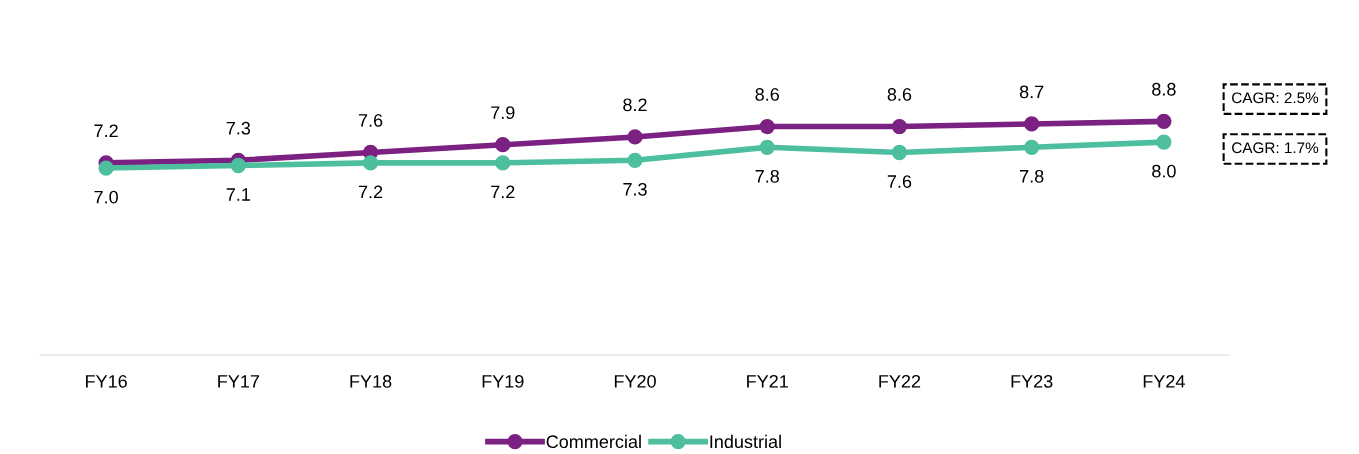 The image size is (1359, 454). I want to click on data-label: 8.2, so click(635, 105).